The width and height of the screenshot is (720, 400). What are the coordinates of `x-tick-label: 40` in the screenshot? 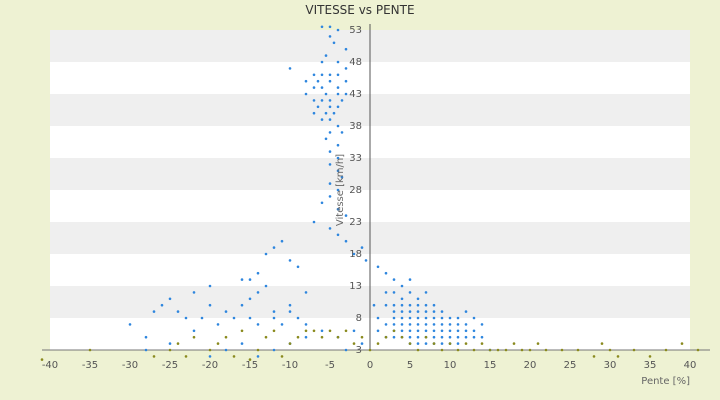 It's located at (690, 365).